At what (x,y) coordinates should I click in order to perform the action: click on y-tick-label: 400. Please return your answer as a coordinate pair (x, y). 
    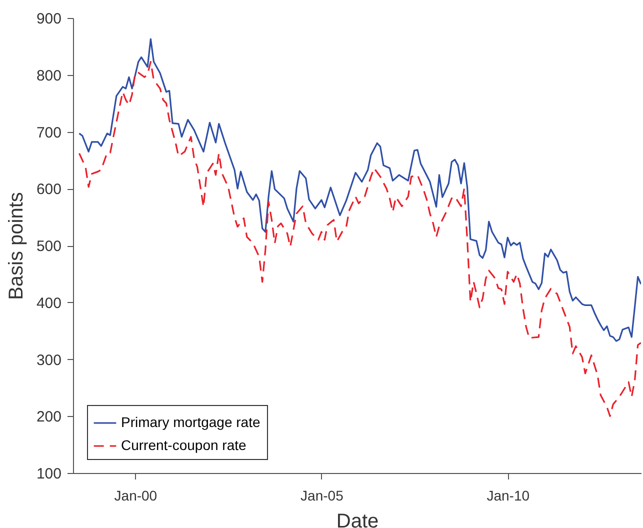
    Looking at the image, I should click on (49, 303).